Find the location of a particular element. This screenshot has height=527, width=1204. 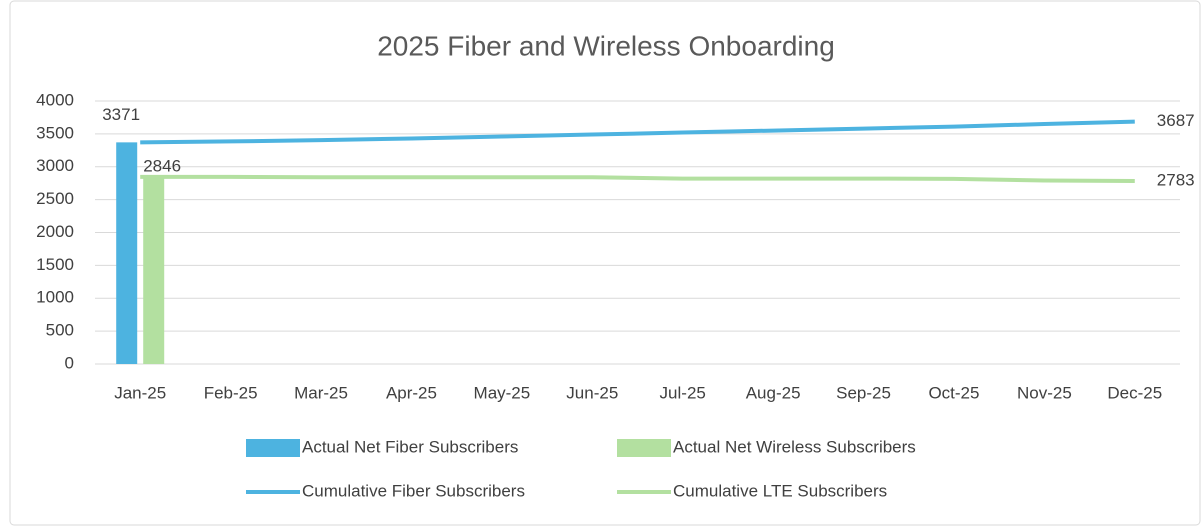

x-tick-label: Sep-25 is located at coordinates (863, 392).